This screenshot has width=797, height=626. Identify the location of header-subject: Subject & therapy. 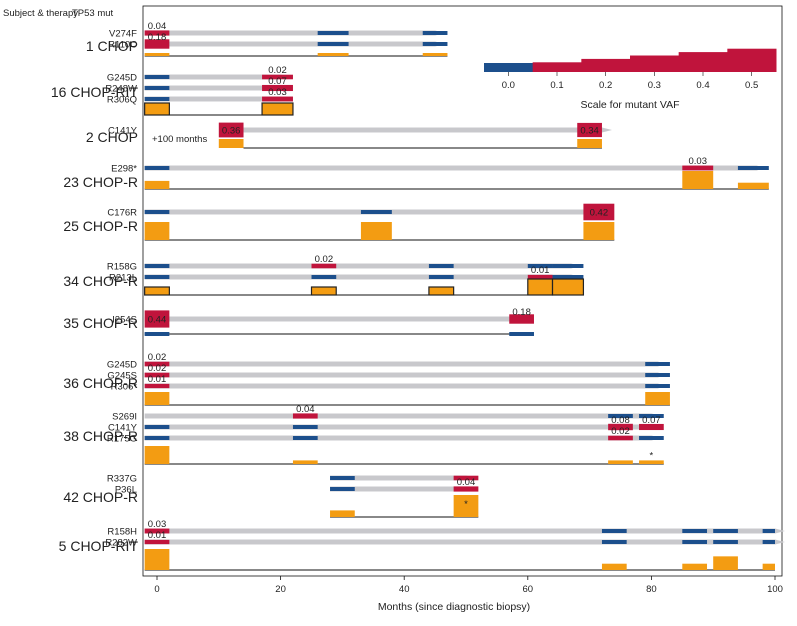
(40, 13).